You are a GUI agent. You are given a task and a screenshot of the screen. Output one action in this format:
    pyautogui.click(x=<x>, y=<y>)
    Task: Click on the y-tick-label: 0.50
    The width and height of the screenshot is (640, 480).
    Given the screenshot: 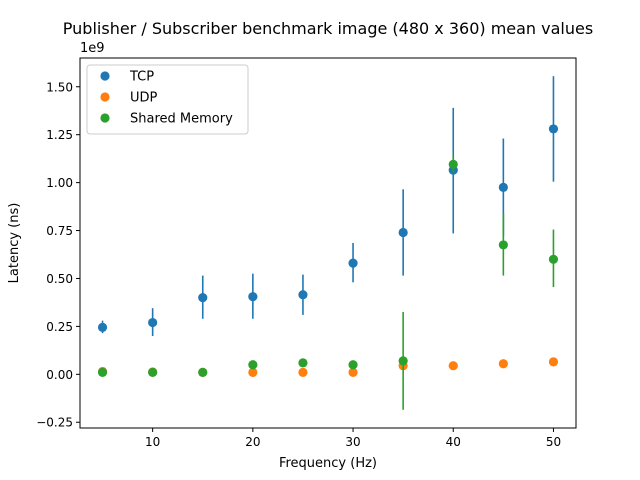 What is the action you would take?
    pyautogui.click(x=59, y=279)
    